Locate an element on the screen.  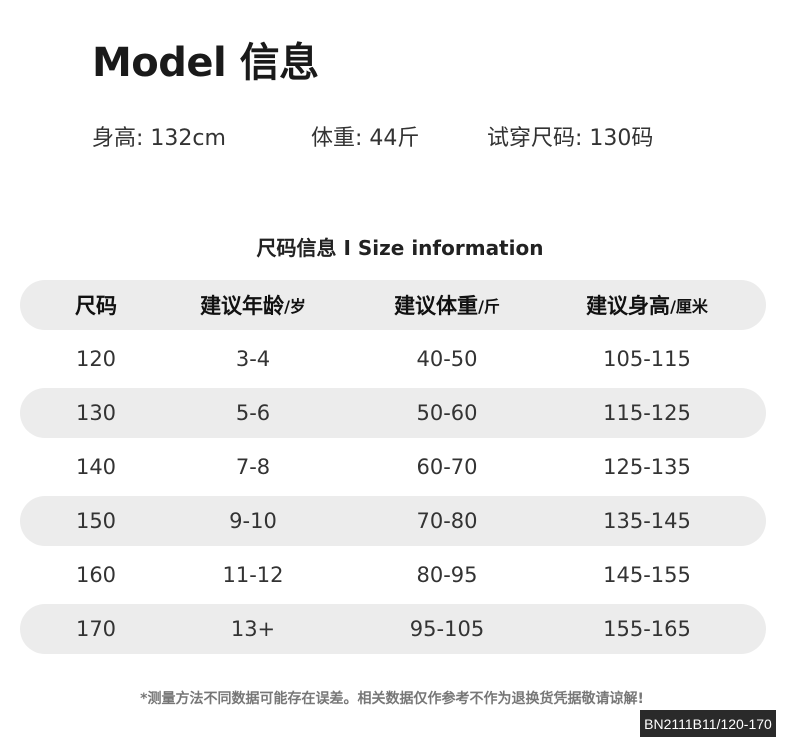
table-cell: 120 is located at coordinates (96, 359).